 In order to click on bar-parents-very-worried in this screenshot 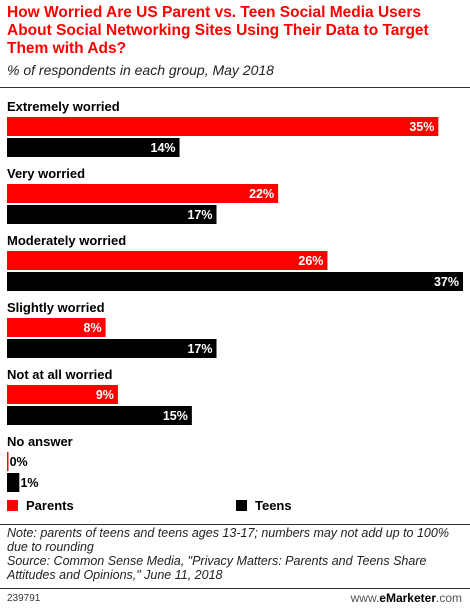, I will do `click(143, 193)`.